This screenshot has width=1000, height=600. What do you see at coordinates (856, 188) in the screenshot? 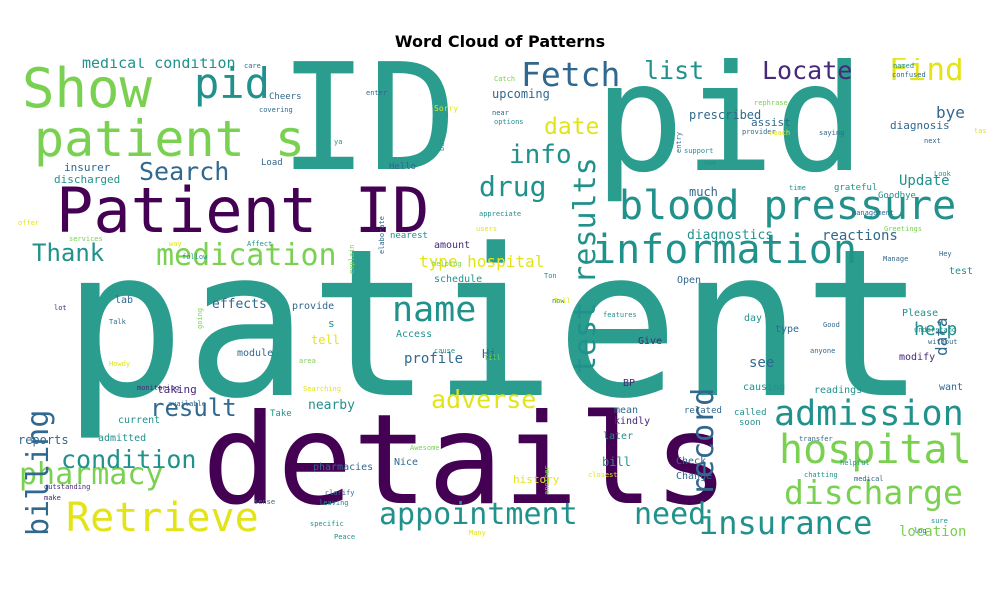
I see `word-grateful: grateful` at bounding box center [856, 188].